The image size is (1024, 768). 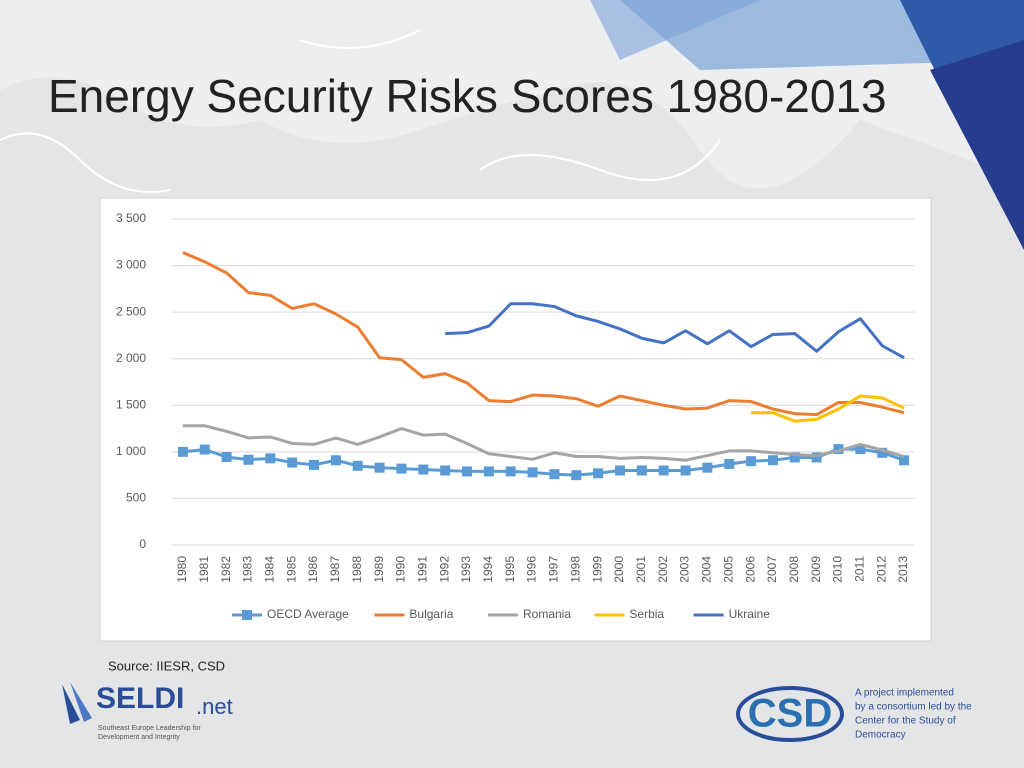 I want to click on x-tick-label: 1983, so click(x=248, y=569).